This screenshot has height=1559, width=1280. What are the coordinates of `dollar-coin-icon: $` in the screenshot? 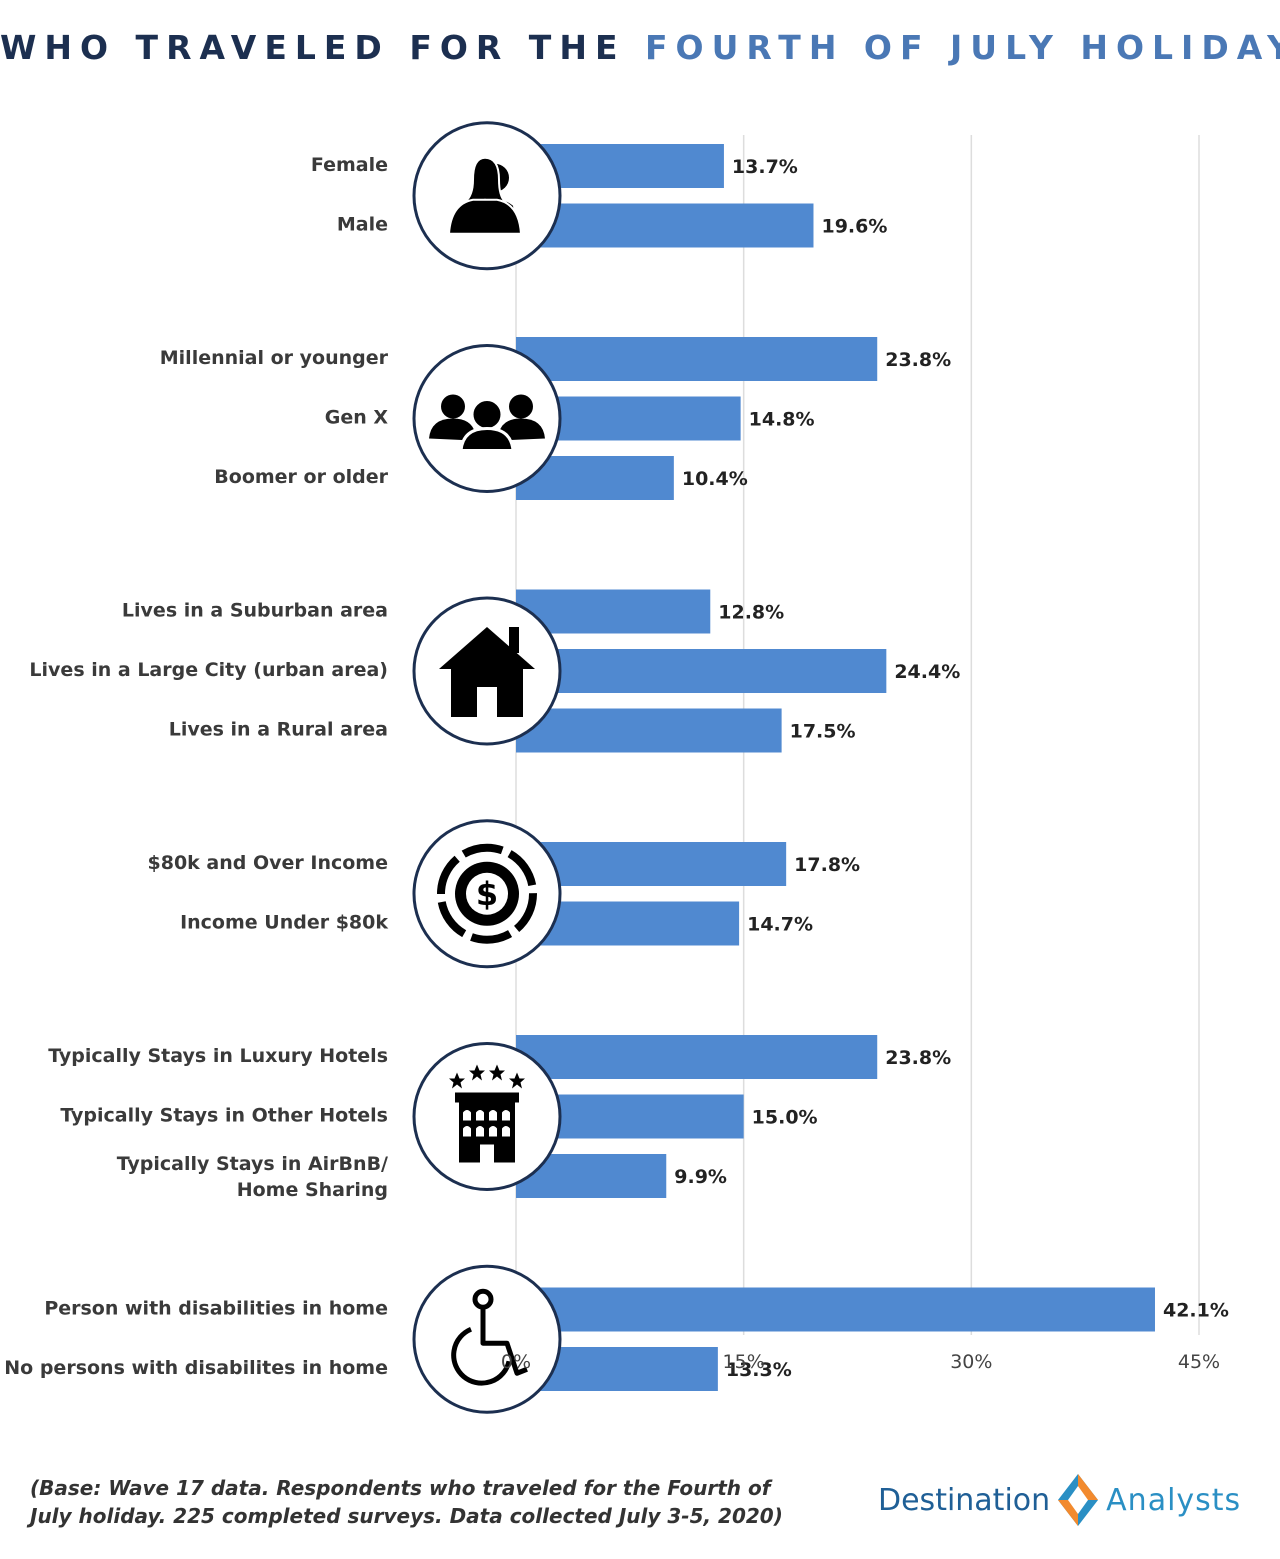 It's located at (487, 894).